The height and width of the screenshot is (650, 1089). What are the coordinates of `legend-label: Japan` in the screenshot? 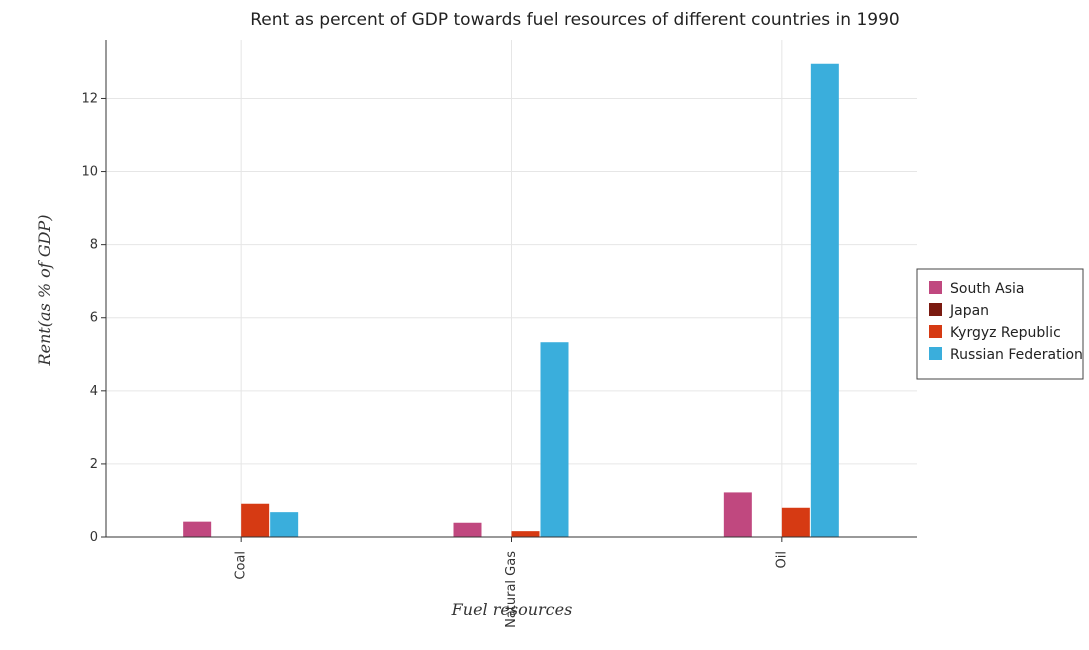 It's located at (969, 311).